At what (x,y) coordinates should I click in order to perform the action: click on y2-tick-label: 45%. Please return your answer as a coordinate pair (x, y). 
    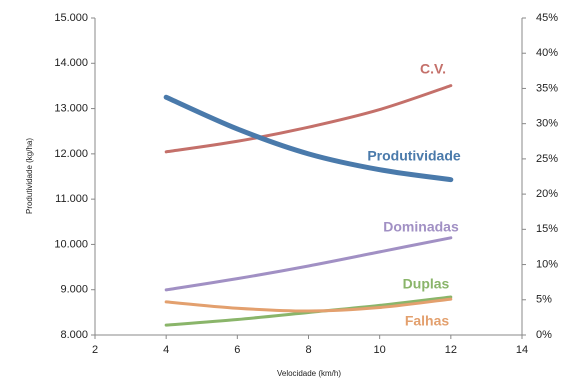
    Looking at the image, I should click on (547, 18).